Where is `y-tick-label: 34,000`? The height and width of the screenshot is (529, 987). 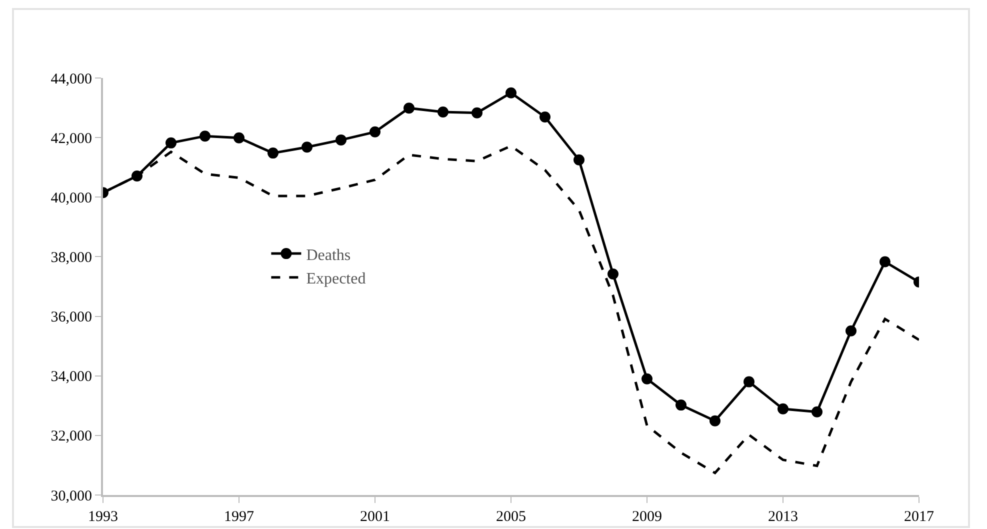
y-tick-label: 34,000 is located at coordinates (71, 377).